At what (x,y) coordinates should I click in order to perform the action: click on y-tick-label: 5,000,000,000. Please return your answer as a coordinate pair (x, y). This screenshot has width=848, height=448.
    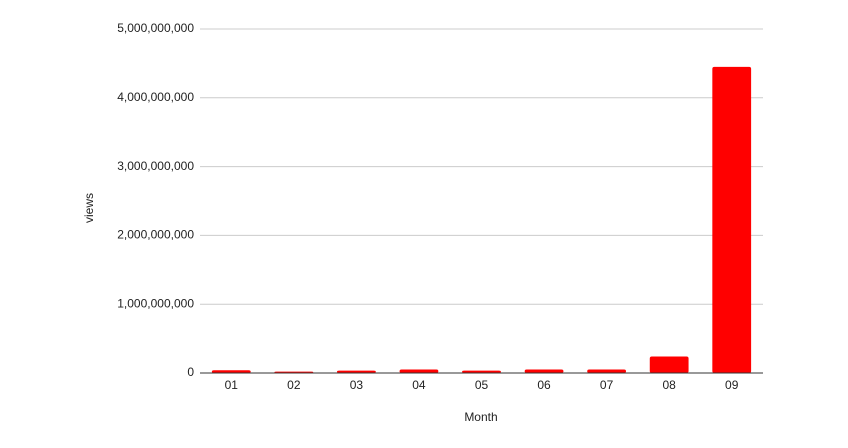
    Looking at the image, I should click on (155, 28).